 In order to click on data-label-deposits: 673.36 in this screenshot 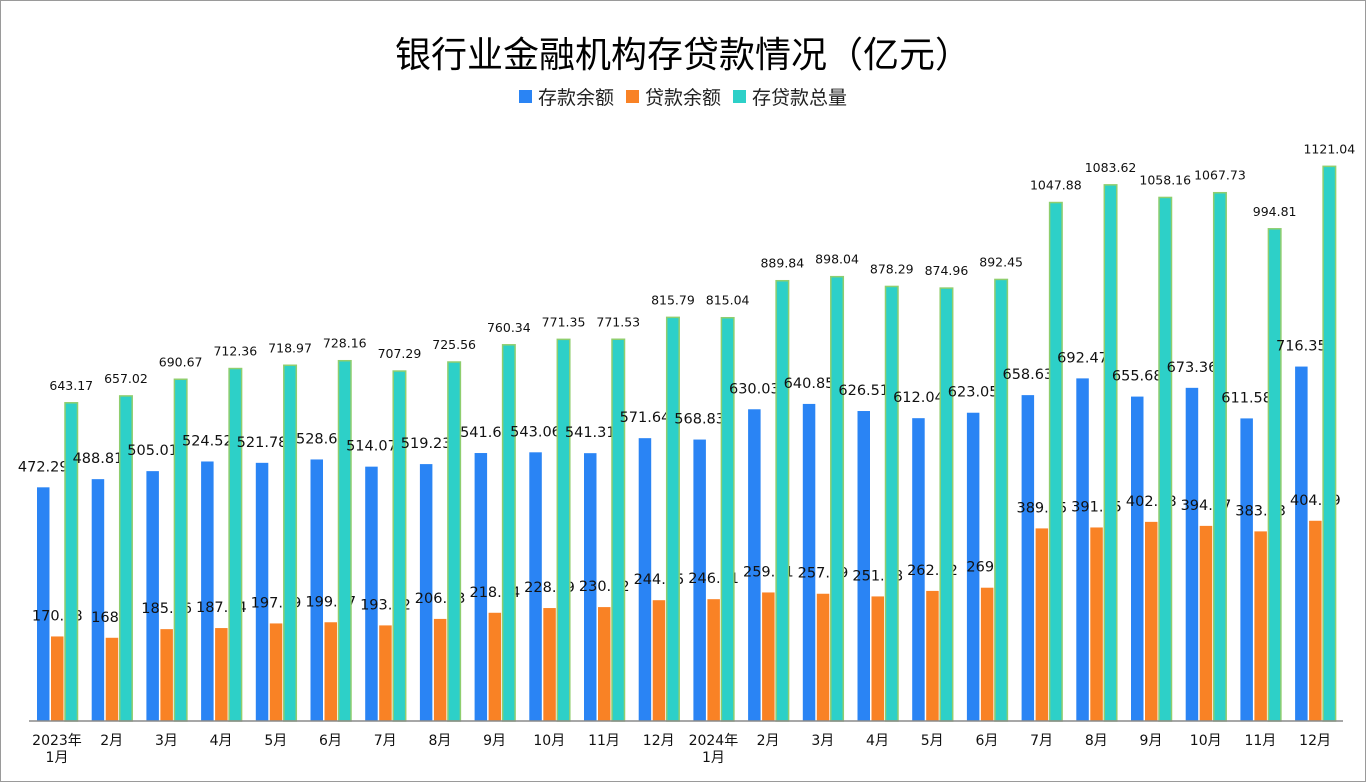, I will do `click(1192, 368)`.